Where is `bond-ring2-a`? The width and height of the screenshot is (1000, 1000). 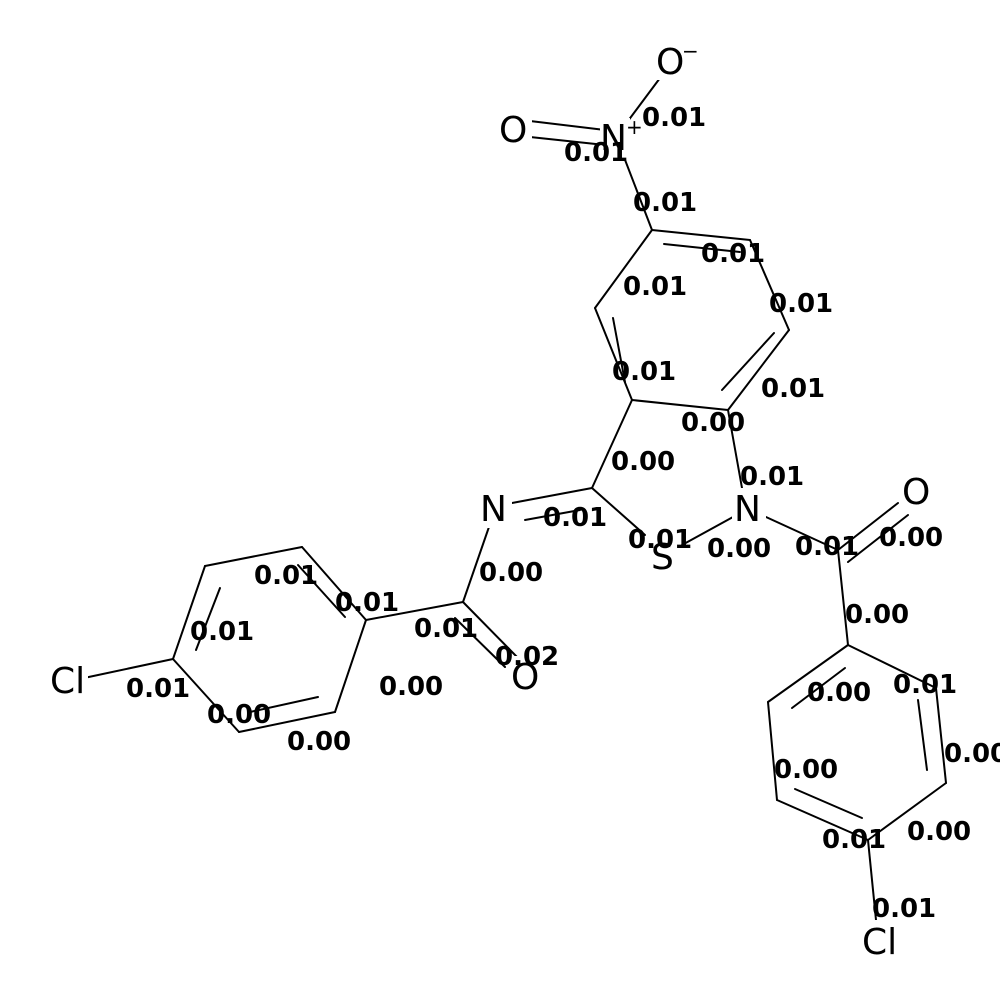
bond-ring2-a is located at coordinates (612, 444).